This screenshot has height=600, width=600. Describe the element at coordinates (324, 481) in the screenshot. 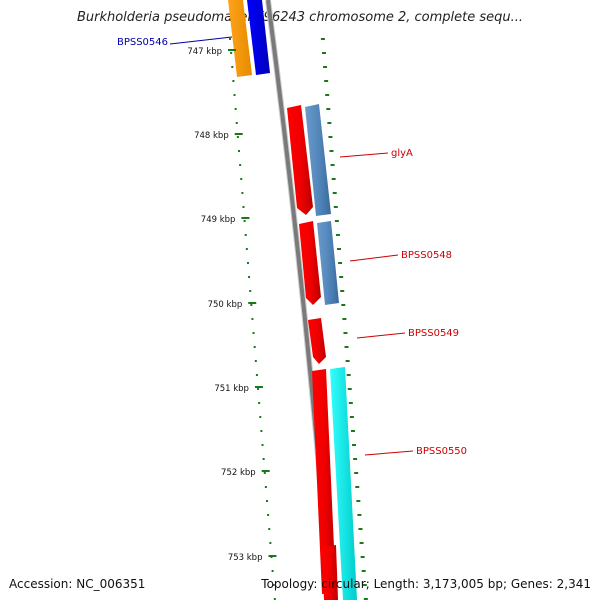

I see `gene-feature-BPSS0550` at that location.